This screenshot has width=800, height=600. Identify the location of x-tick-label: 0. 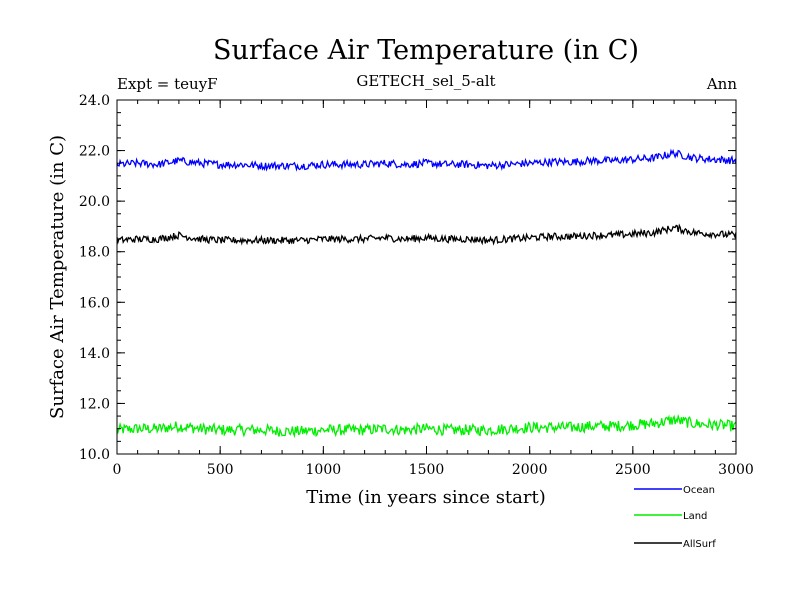
(117, 470).